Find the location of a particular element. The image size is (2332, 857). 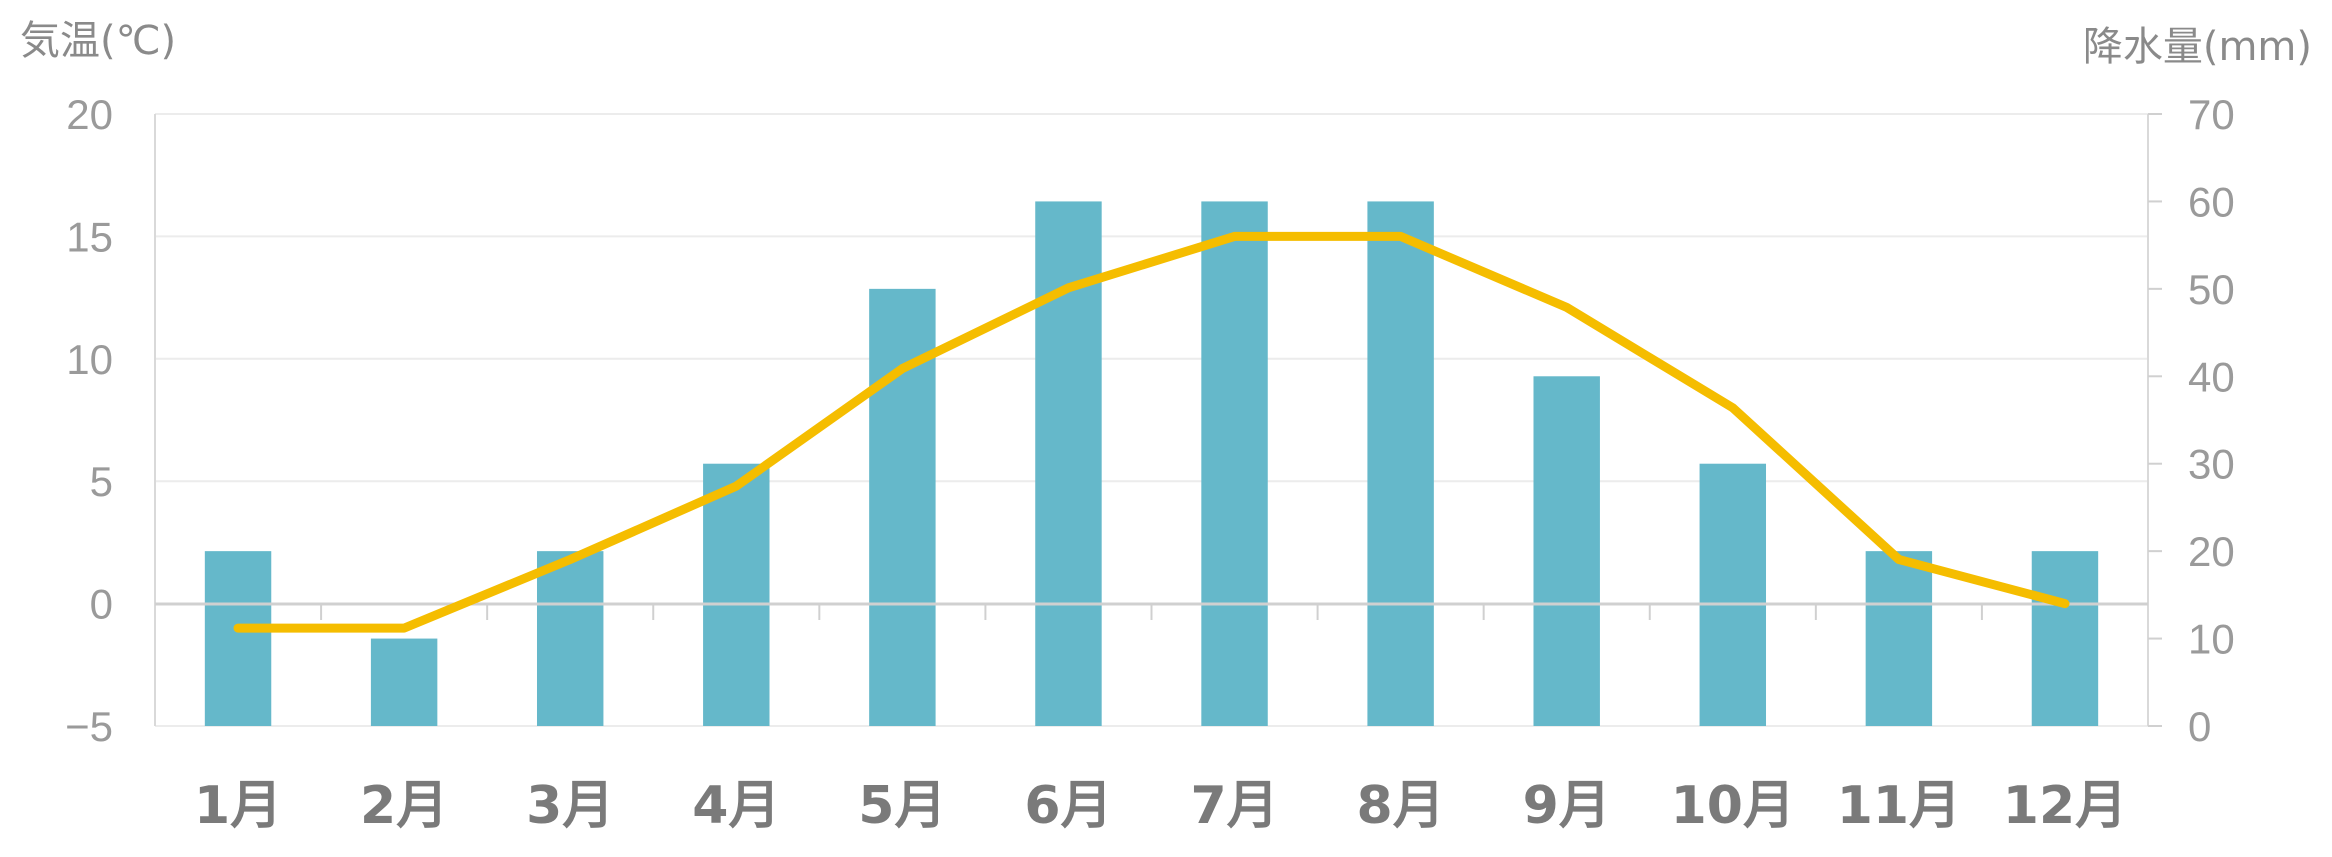

month-label: 8月 is located at coordinates (1401, 806).